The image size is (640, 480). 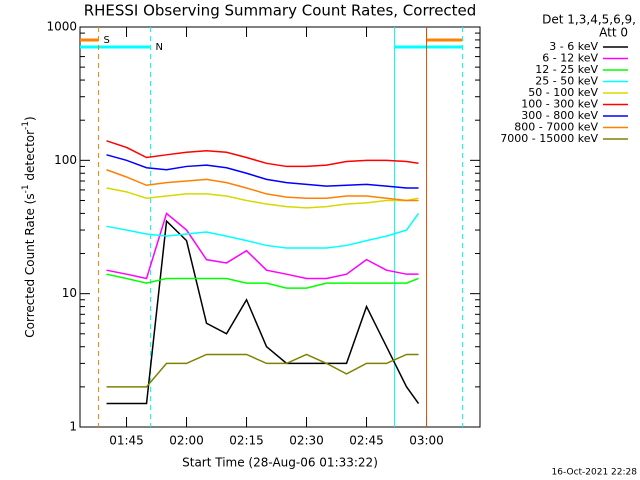 I want to click on legend-label: 3 - 6 keV, so click(x=573, y=46).